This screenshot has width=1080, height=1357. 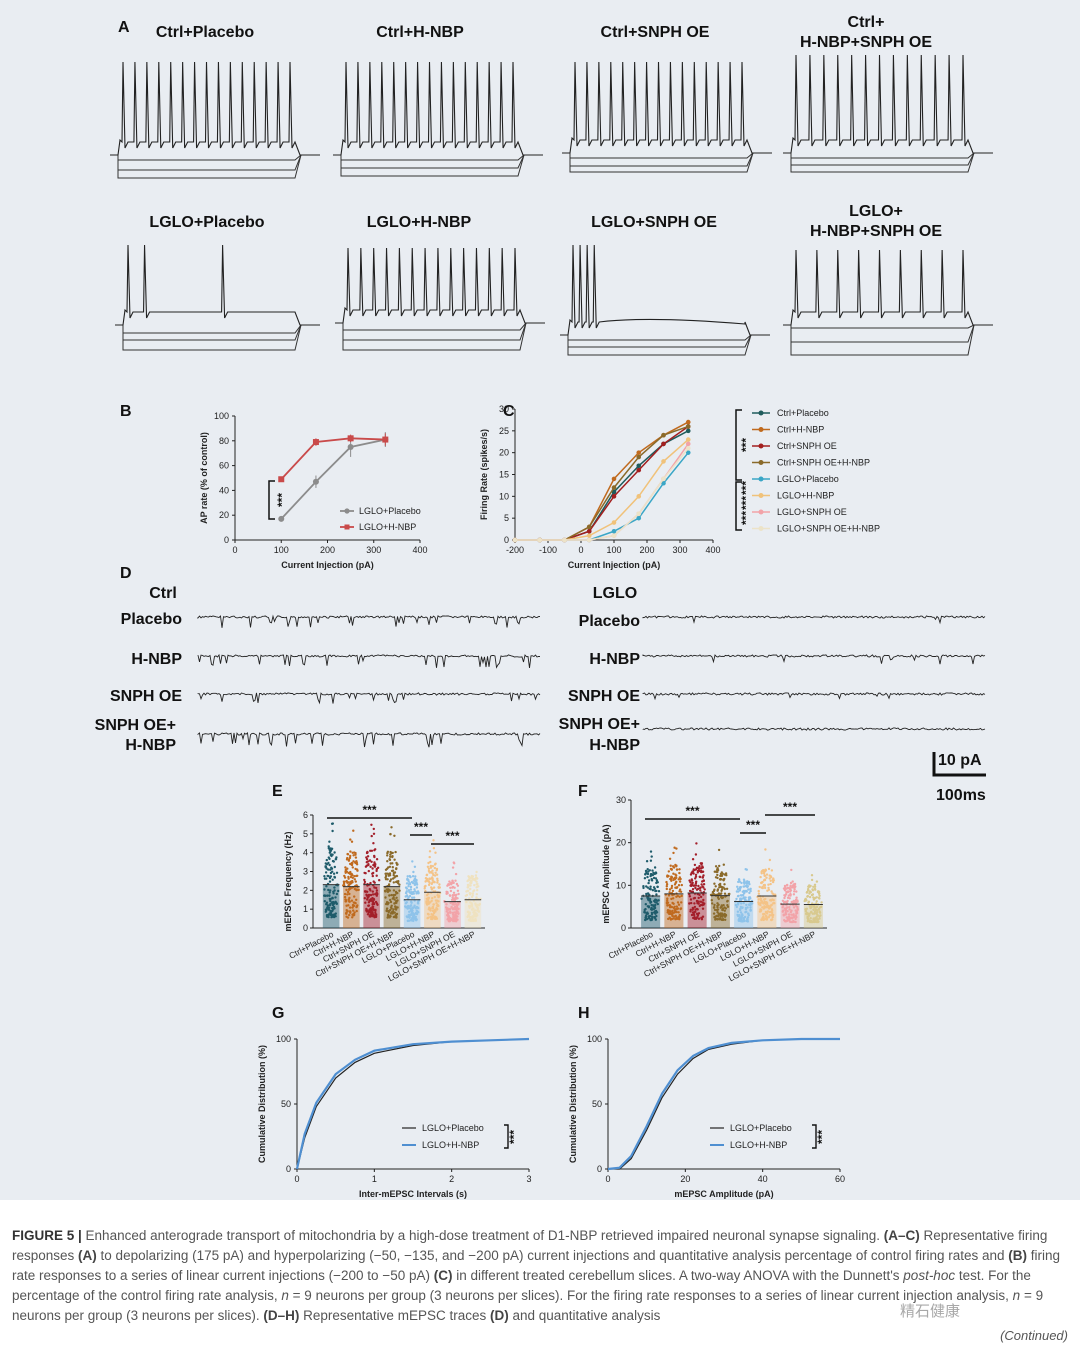 What do you see at coordinates (419, 550) in the screenshot?
I see `x-tick-label: 400` at bounding box center [419, 550].